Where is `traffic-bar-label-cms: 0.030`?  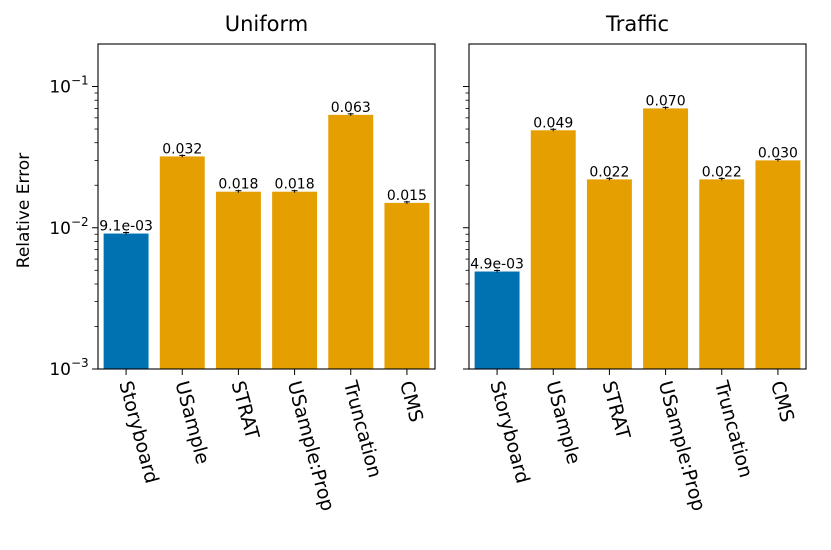 traffic-bar-label-cms: 0.030 is located at coordinates (778, 153).